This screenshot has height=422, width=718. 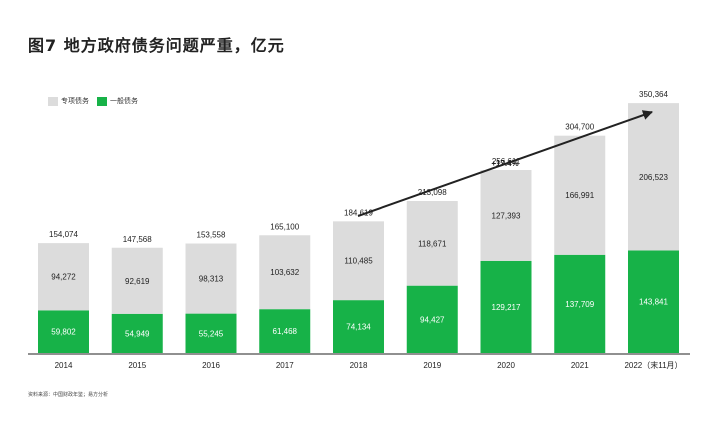 I want to click on value-label-special: 103,632, so click(x=284, y=272).